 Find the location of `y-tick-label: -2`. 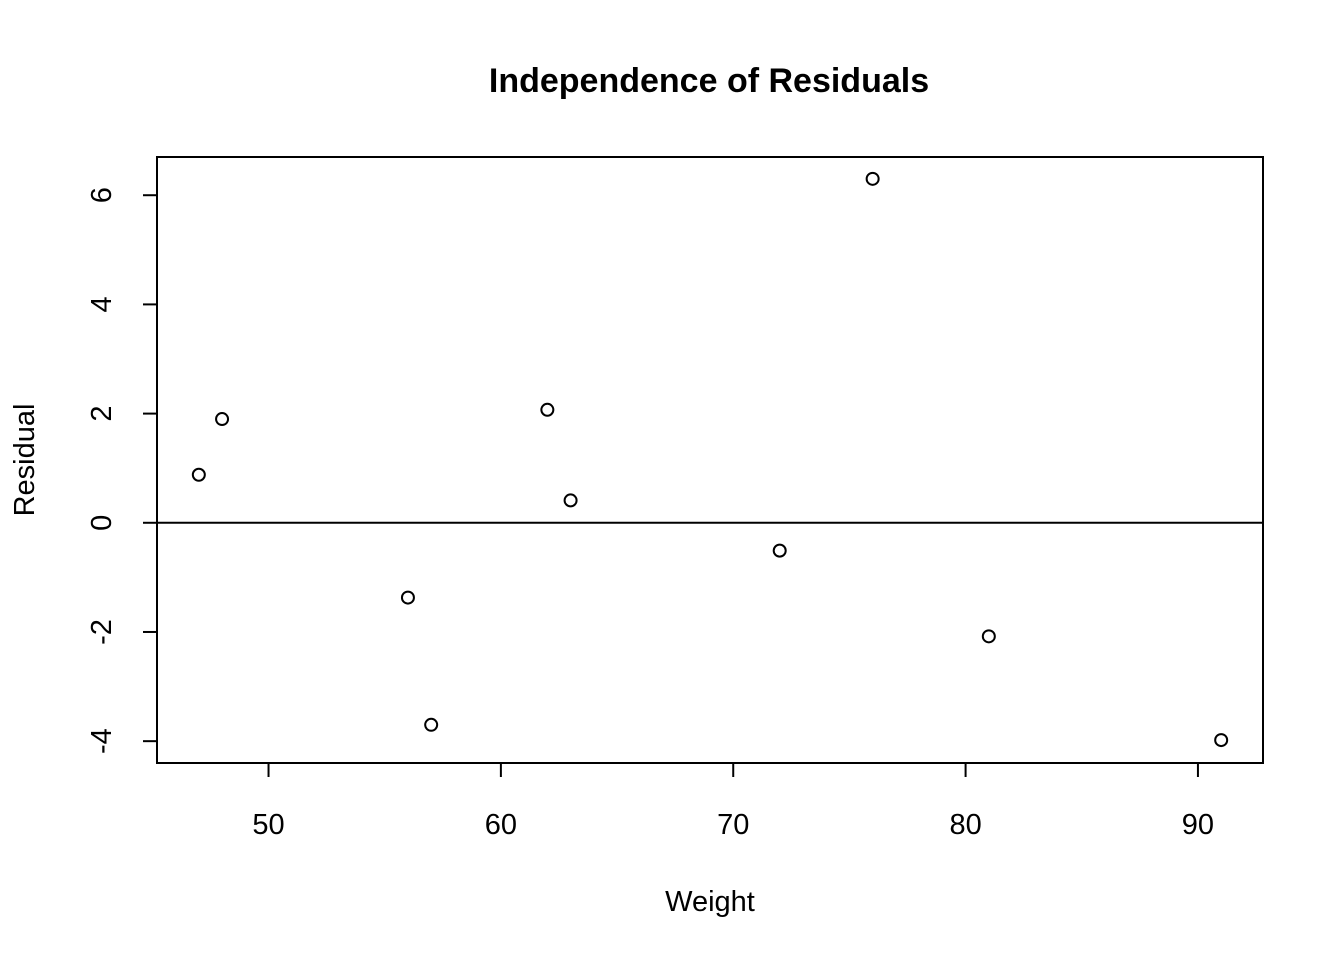

y-tick-label: -2 is located at coordinates (102, 632).